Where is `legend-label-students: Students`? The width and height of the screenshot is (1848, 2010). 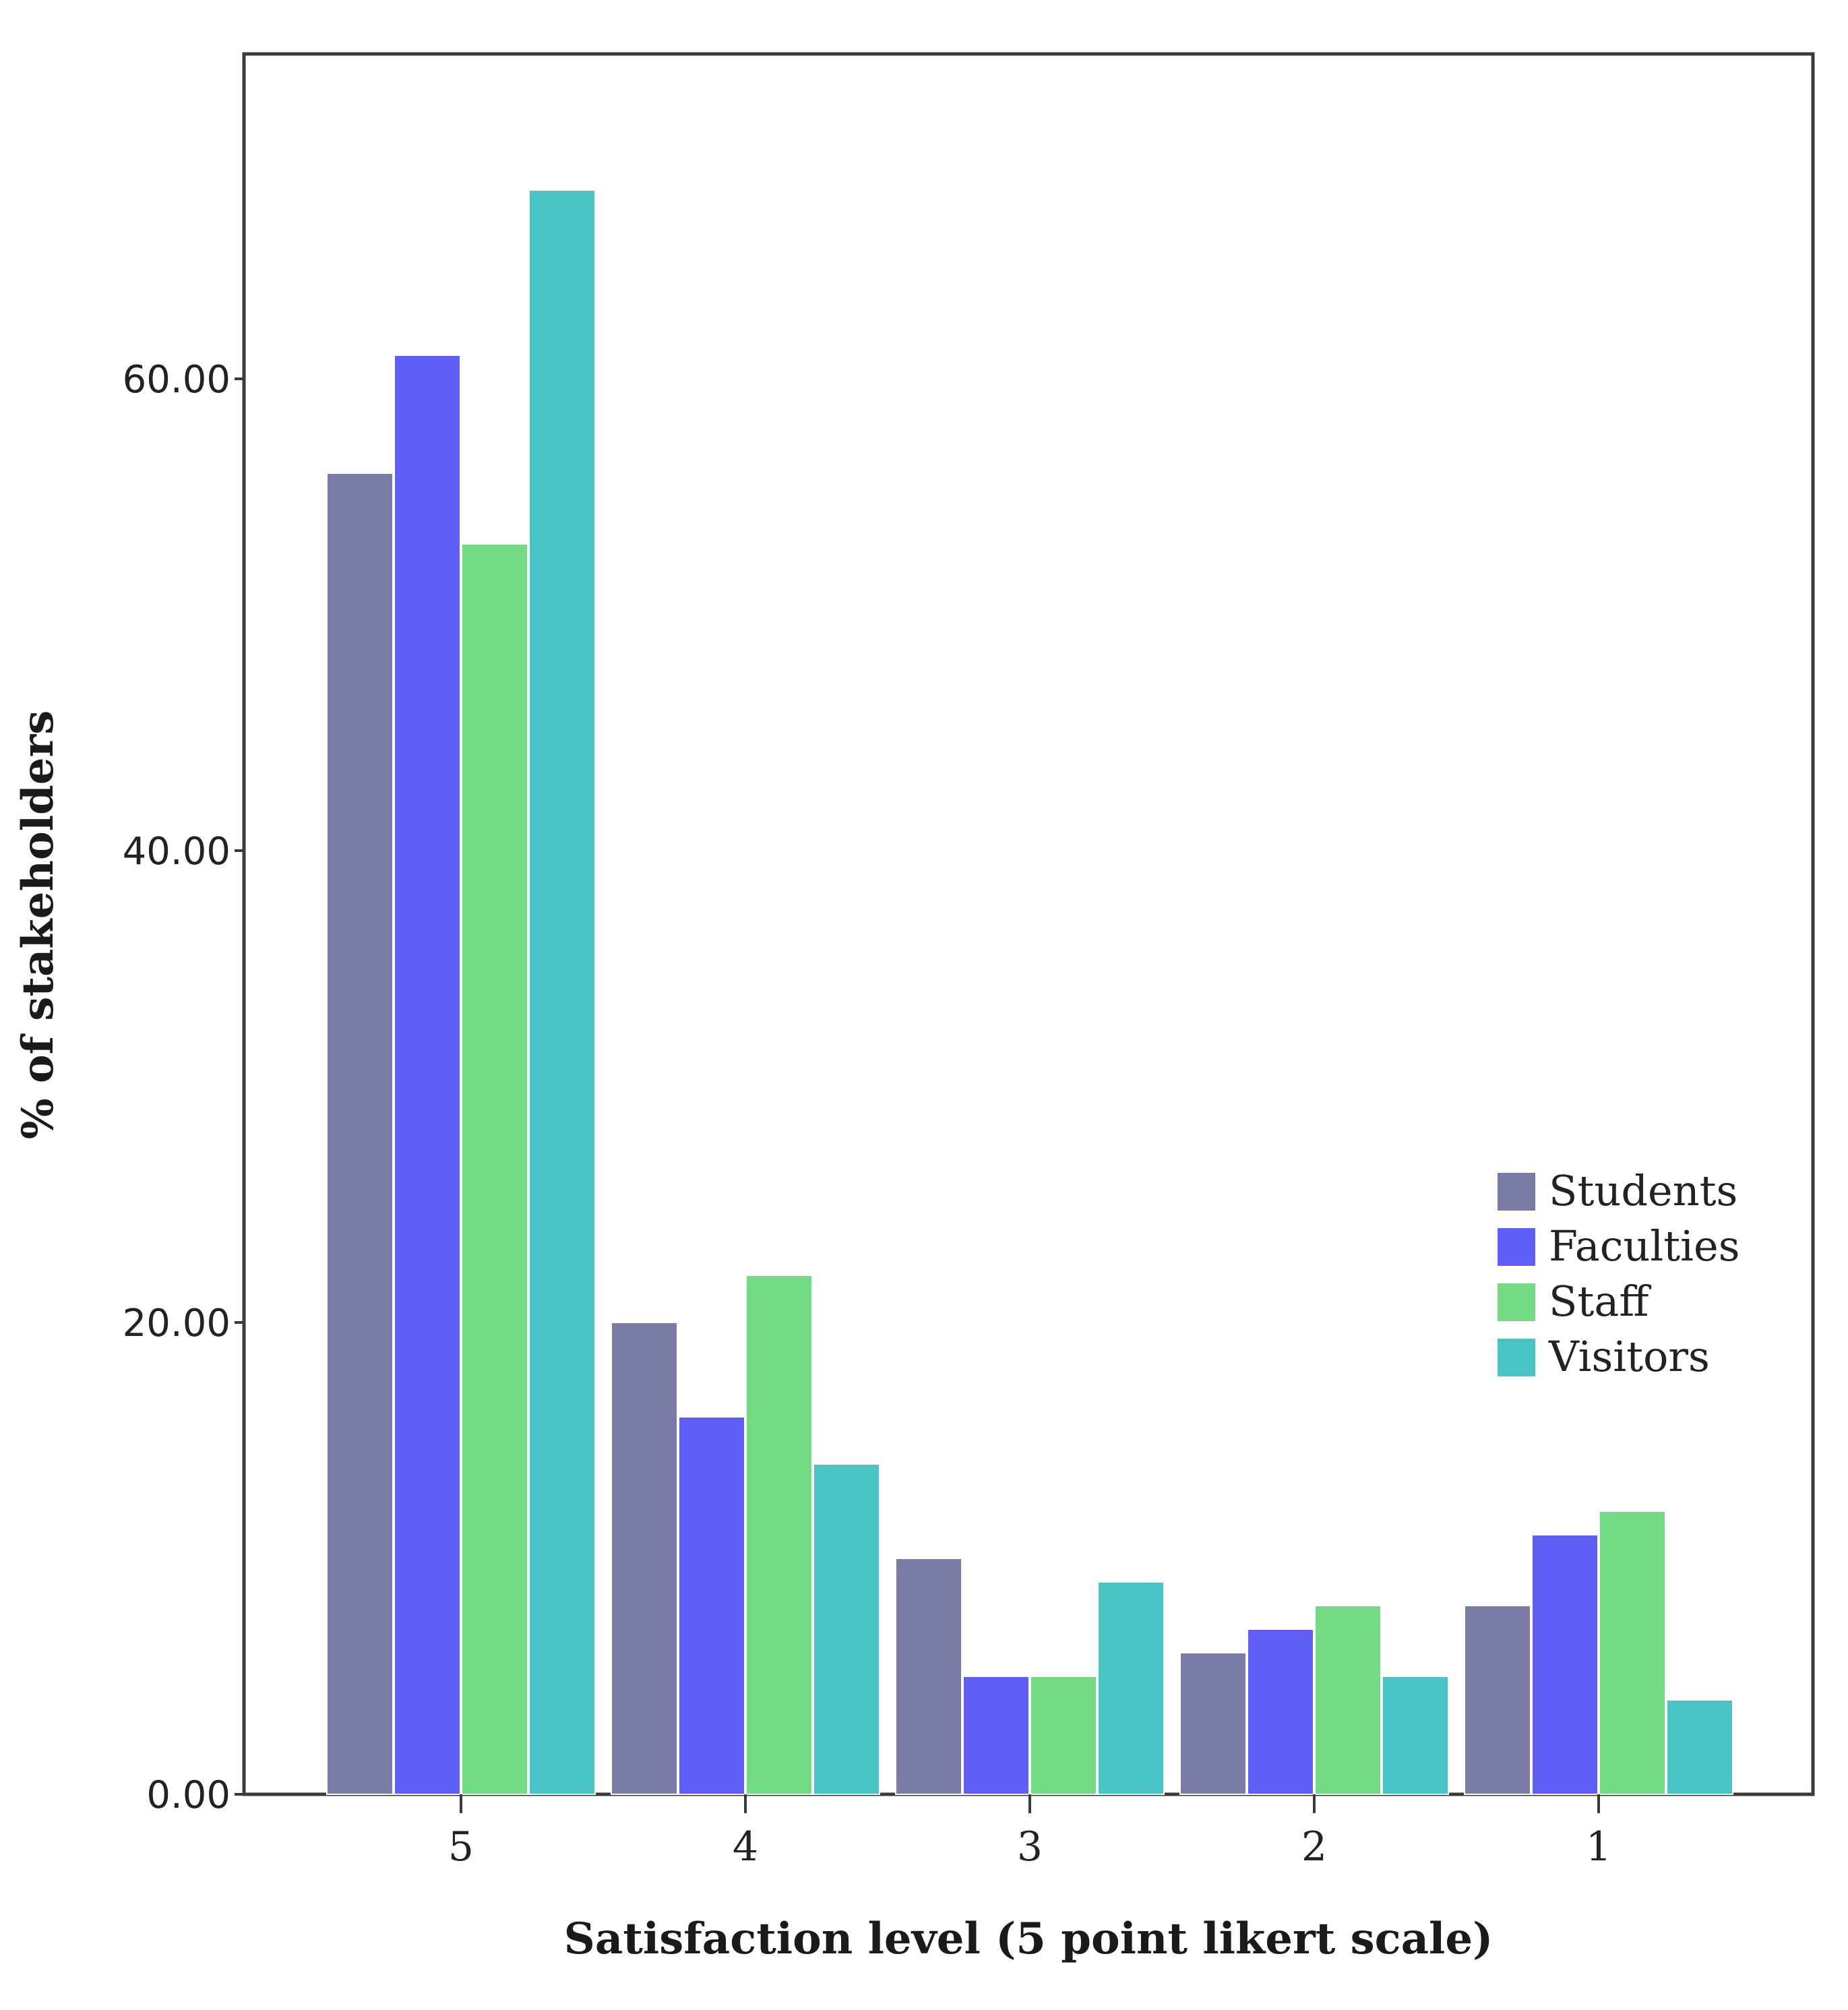
legend-label-students: Students is located at coordinates (1643, 1190).